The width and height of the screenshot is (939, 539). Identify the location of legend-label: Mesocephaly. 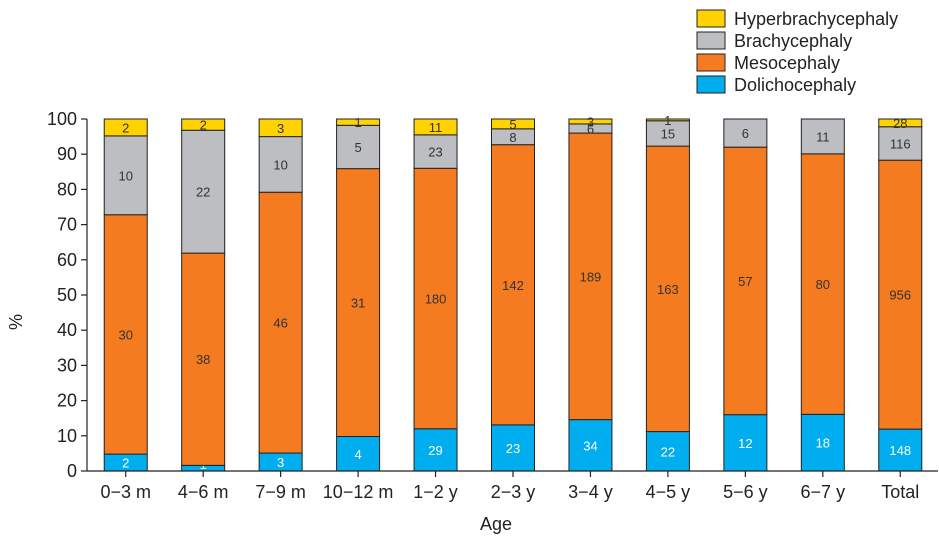
(787, 63).